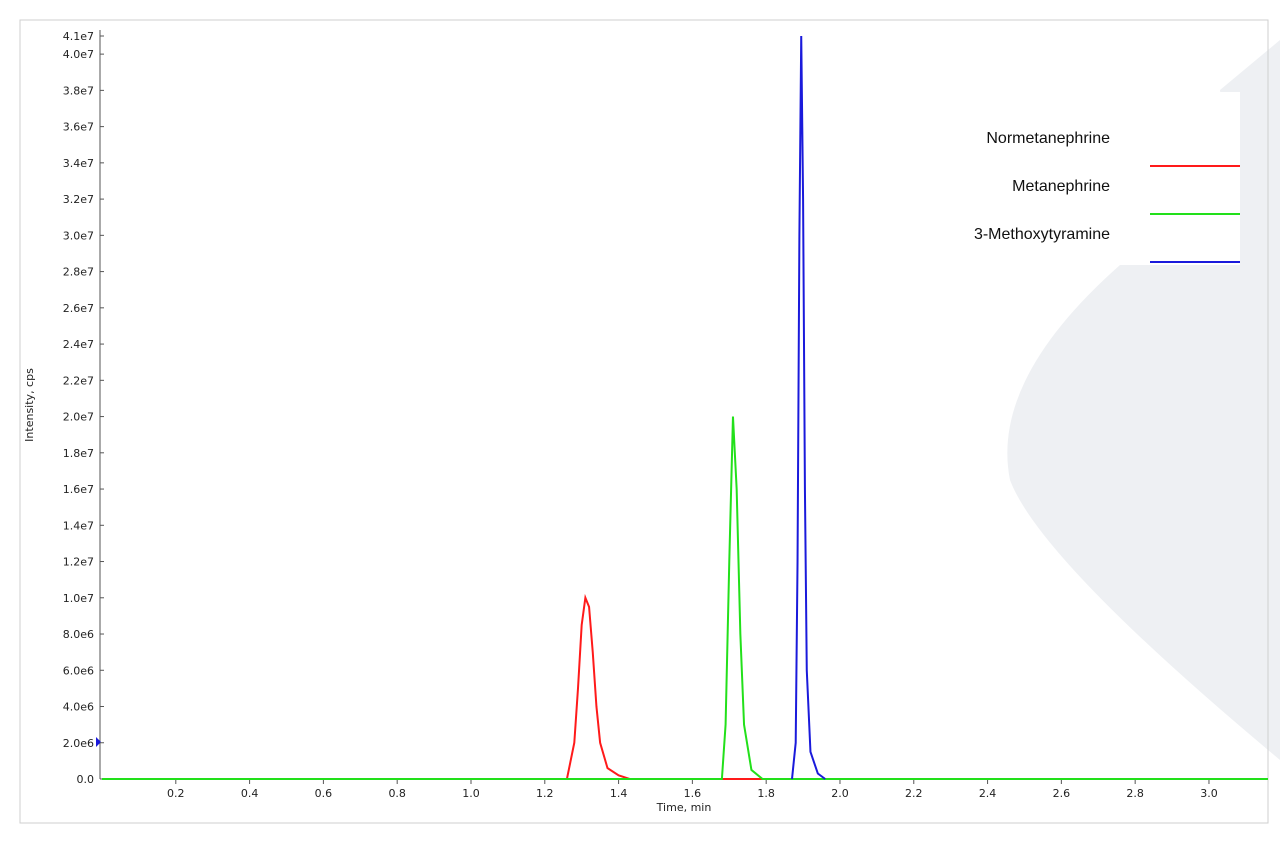 The image size is (1280, 843). I want to click on legend-box, so click(1090, 178).